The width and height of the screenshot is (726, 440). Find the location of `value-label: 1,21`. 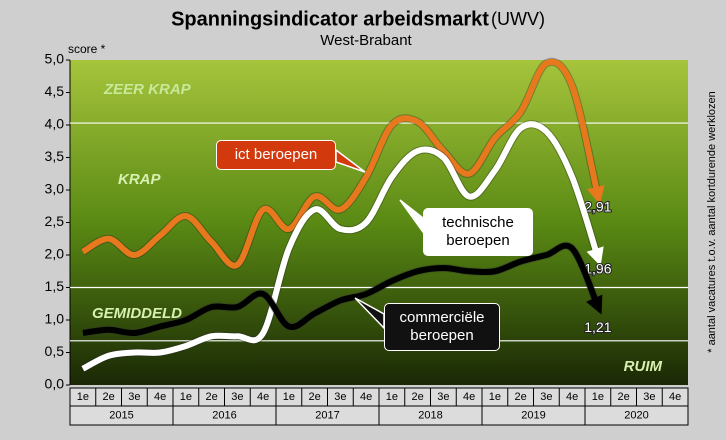

value-label: 1,21 is located at coordinates (597, 327).